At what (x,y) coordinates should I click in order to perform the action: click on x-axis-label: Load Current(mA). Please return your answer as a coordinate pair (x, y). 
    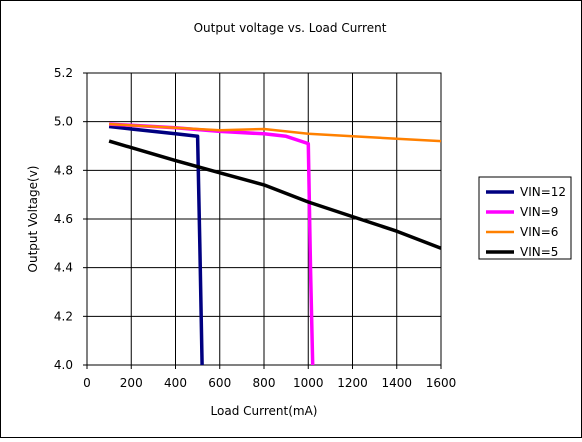
    Looking at the image, I should click on (264, 411).